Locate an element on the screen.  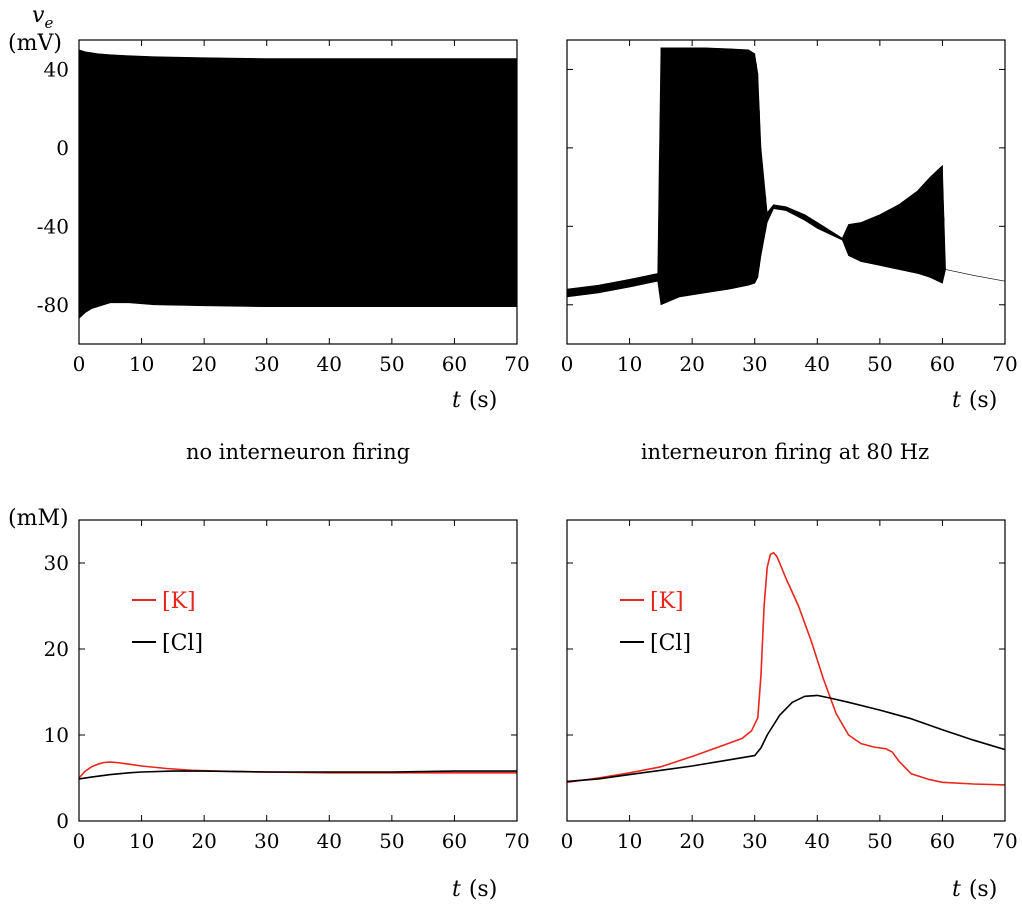
voltage-axis-unit: (mV) is located at coordinates (35, 43).